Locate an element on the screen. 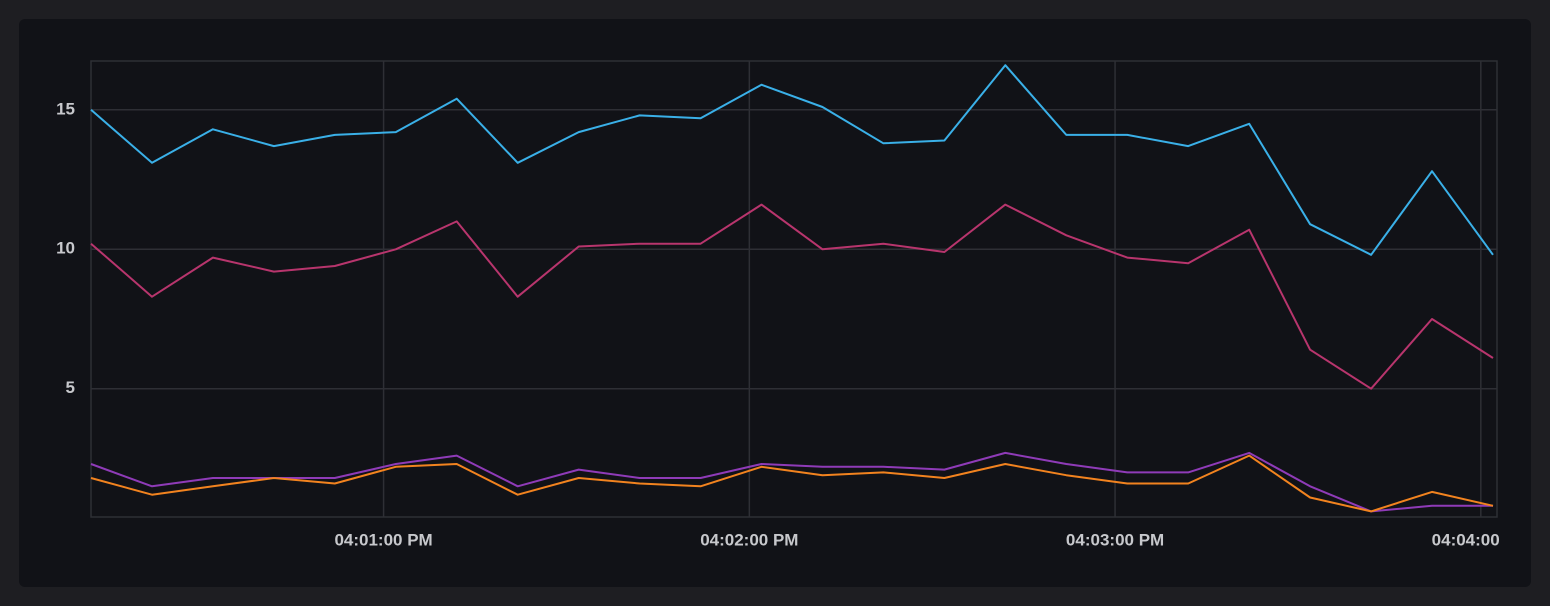  y-tick-label: 10 is located at coordinates (65, 248).